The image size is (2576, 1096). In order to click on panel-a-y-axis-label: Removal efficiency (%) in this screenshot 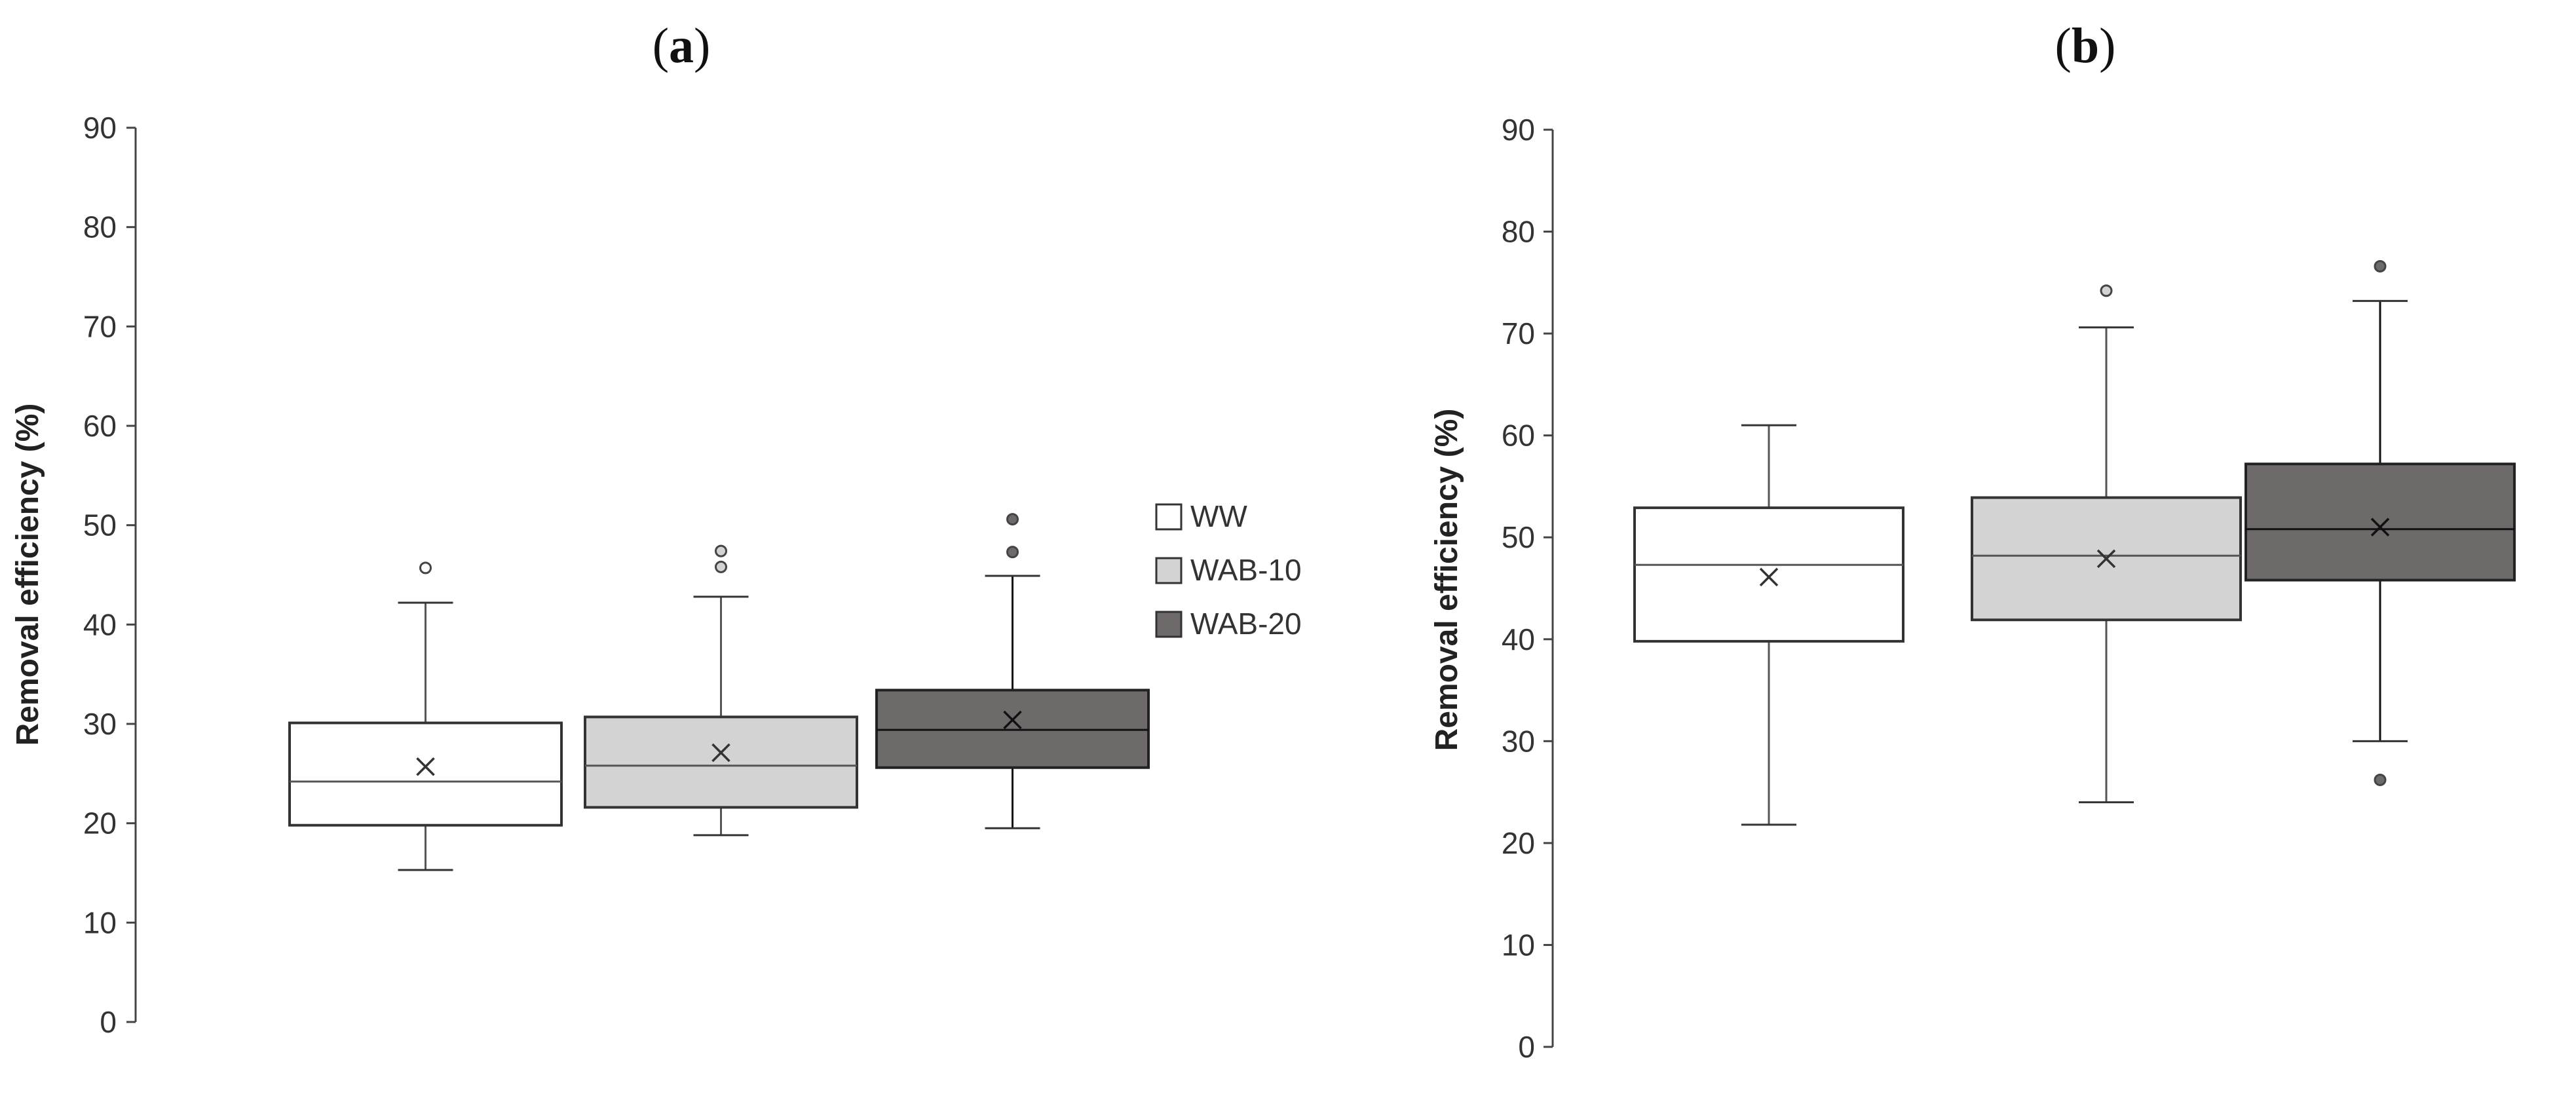, I will do `click(28, 575)`.